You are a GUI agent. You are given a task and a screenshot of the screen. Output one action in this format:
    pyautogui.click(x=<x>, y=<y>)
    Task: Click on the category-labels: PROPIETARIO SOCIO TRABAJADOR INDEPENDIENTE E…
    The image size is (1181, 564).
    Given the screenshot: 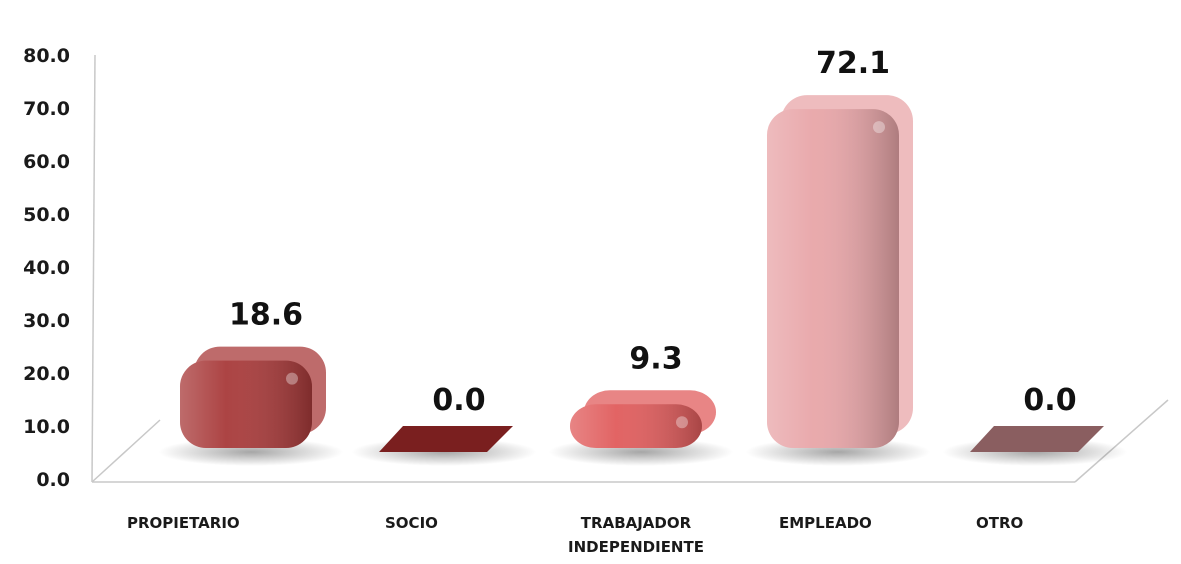 What is the action you would take?
    pyautogui.click(x=575, y=535)
    